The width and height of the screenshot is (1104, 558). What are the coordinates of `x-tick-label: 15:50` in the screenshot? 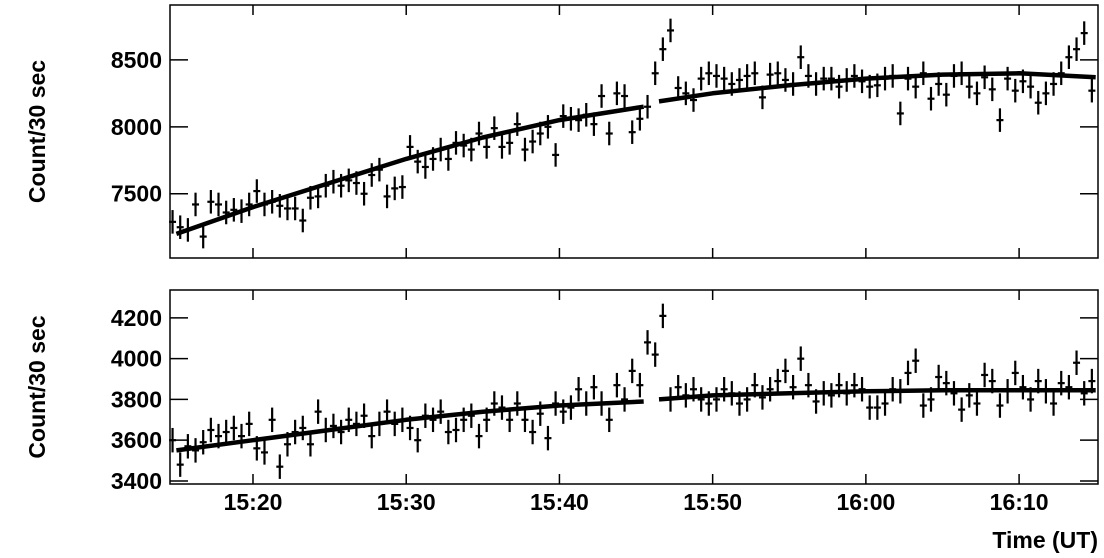 It's located at (712, 502).